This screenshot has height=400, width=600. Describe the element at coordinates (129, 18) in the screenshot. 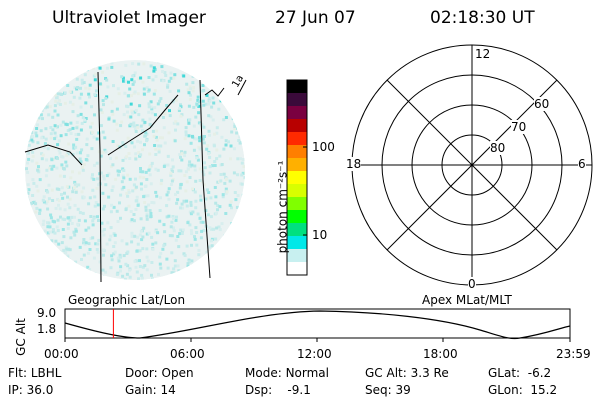

I see `app-title: Ultraviolet Imager` at that location.